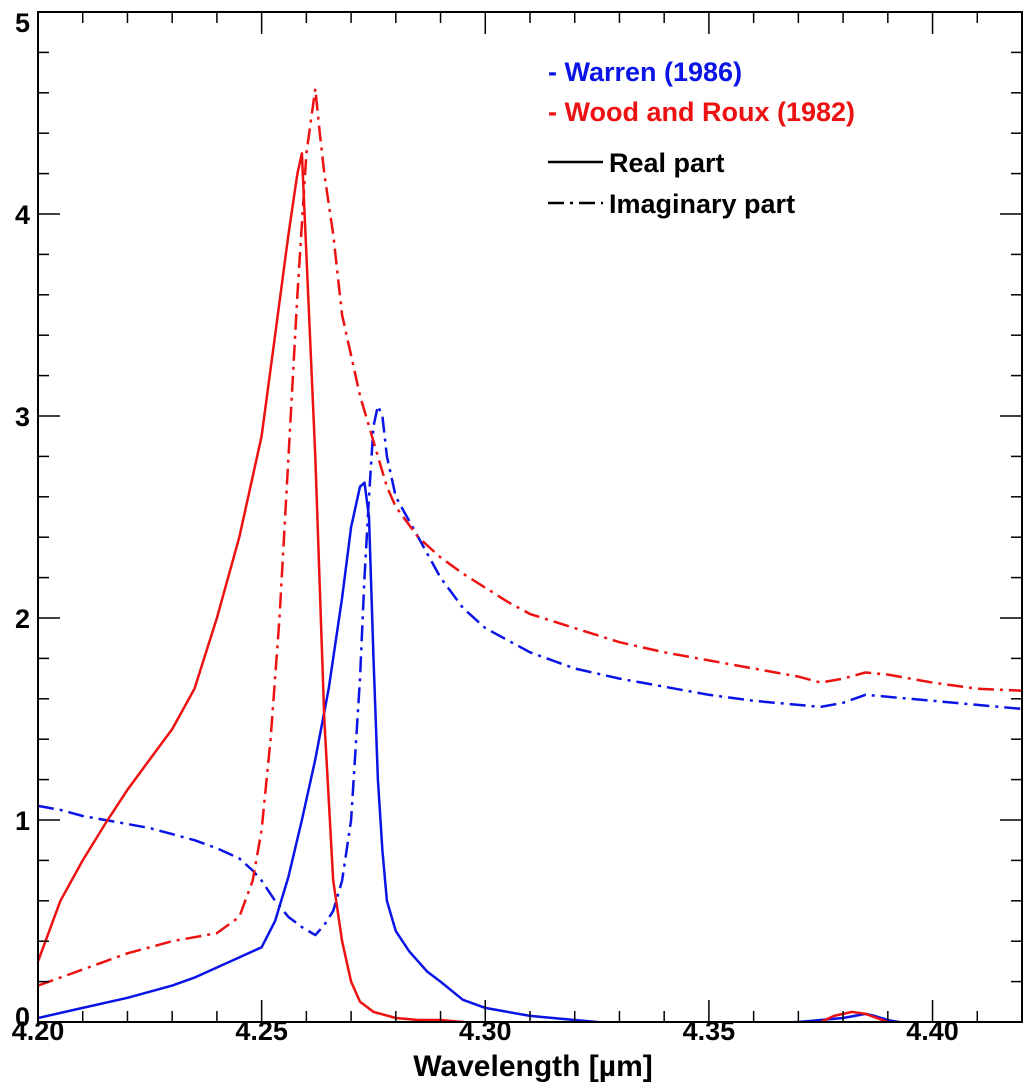 The image size is (1024, 1083). What do you see at coordinates (645, 72) in the screenshot?
I see `legend-source-warren: - Warren (1986)` at bounding box center [645, 72].